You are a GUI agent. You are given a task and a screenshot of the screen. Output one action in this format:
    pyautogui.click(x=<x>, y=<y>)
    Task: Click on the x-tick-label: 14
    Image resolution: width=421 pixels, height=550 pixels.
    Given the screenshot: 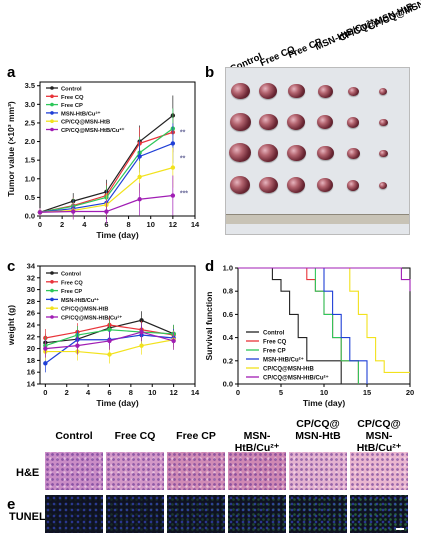 What is the action you would take?
    pyautogui.click(x=195, y=392)
    